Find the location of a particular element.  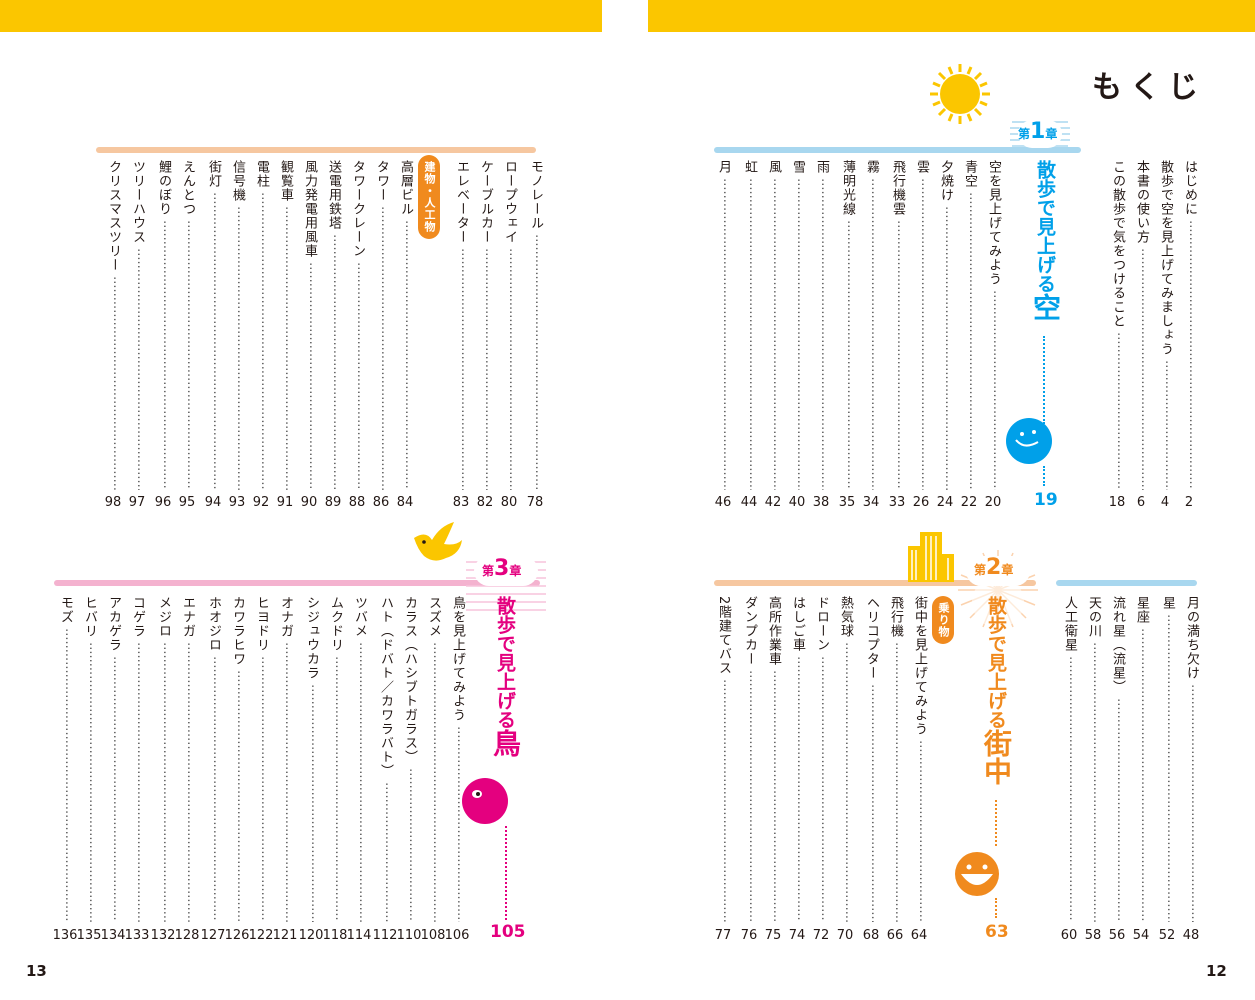

chapter3-page-5: 114 is located at coordinates (359, 935).